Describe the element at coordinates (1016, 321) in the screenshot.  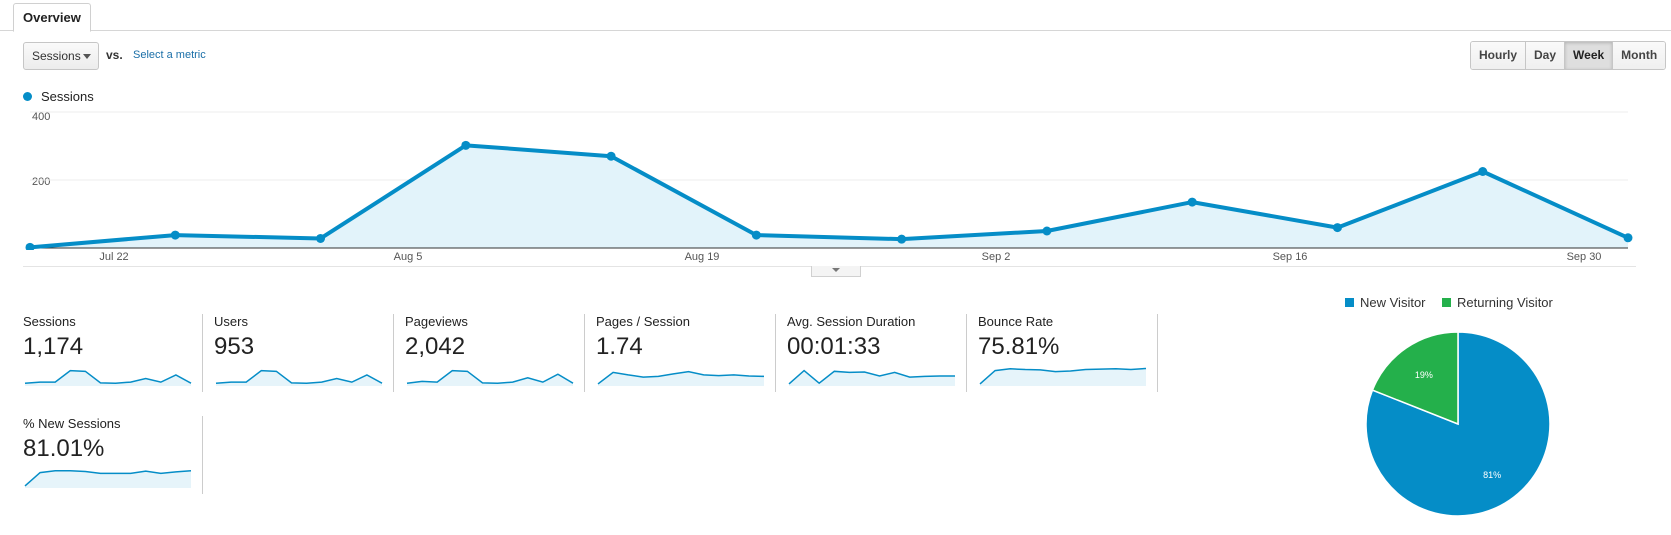
I see `metric-label: Bounce Rate` at that location.